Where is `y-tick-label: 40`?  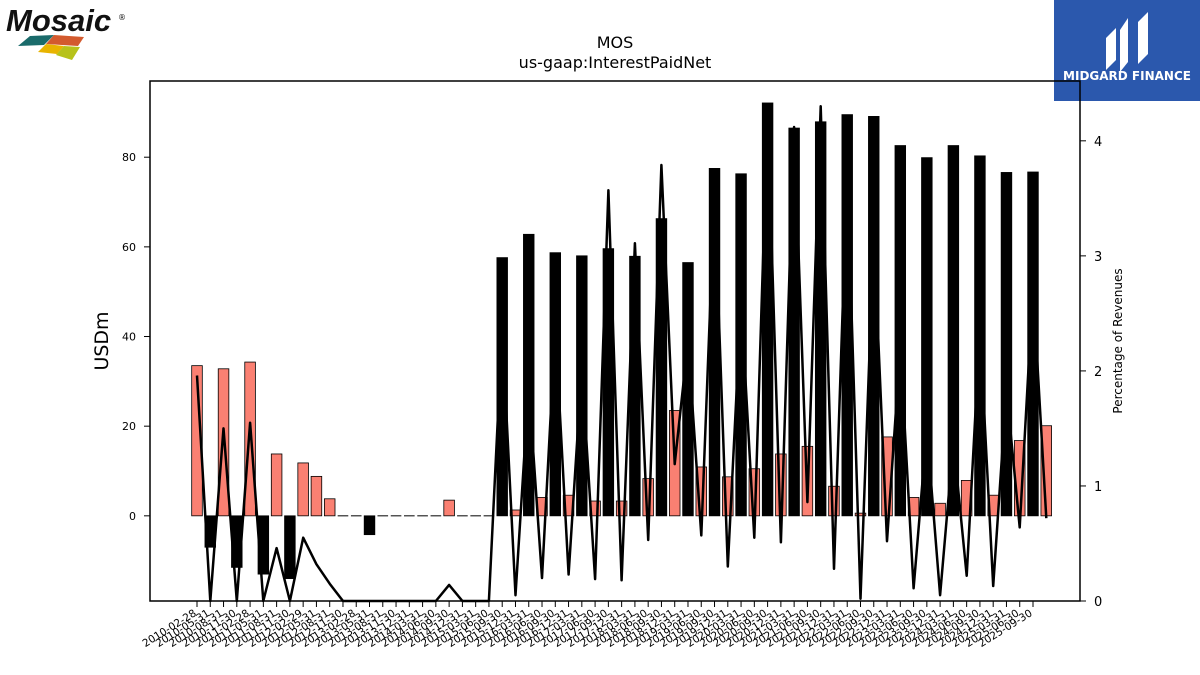 y-tick-label: 40 is located at coordinates (129, 337).